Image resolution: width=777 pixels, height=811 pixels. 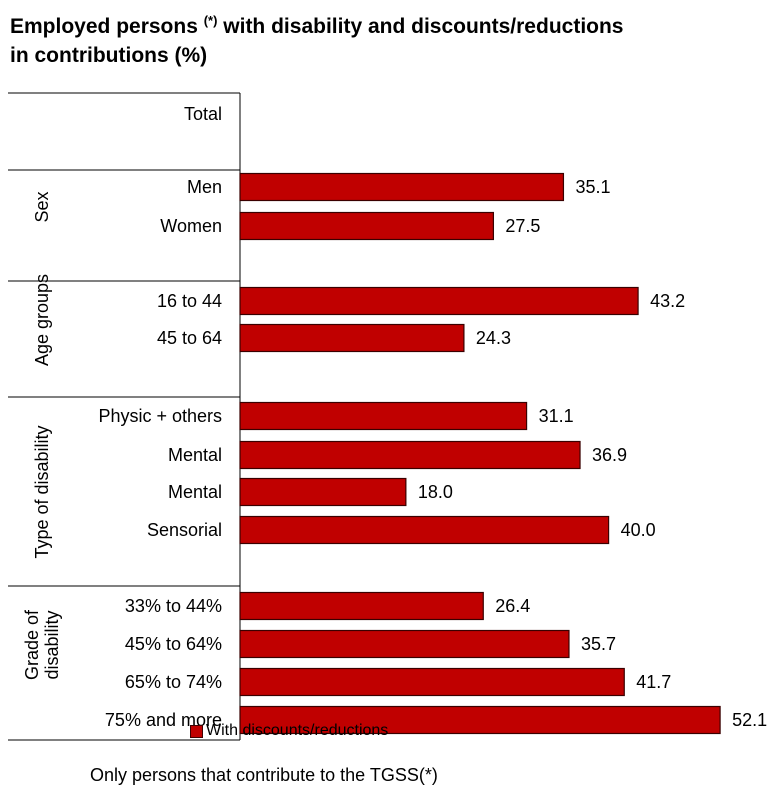 What do you see at coordinates (749, 720) in the screenshot?
I see `data-label: 52.1` at bounding box center [749, 720].